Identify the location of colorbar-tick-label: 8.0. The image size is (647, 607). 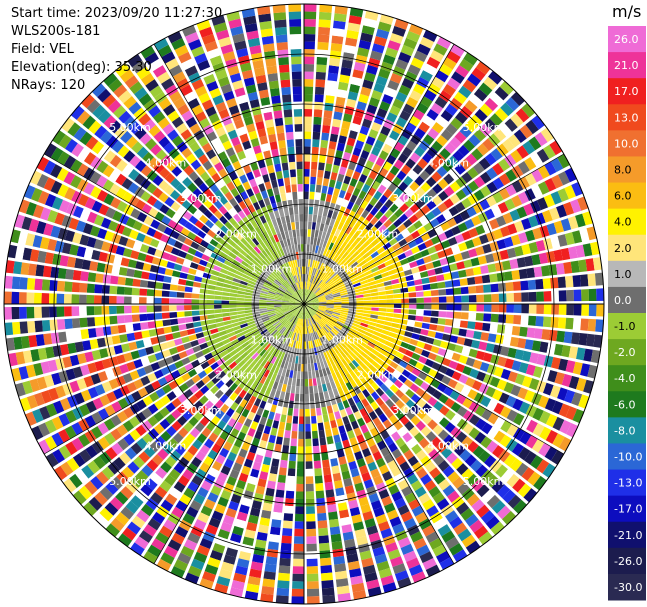
(623, 170).